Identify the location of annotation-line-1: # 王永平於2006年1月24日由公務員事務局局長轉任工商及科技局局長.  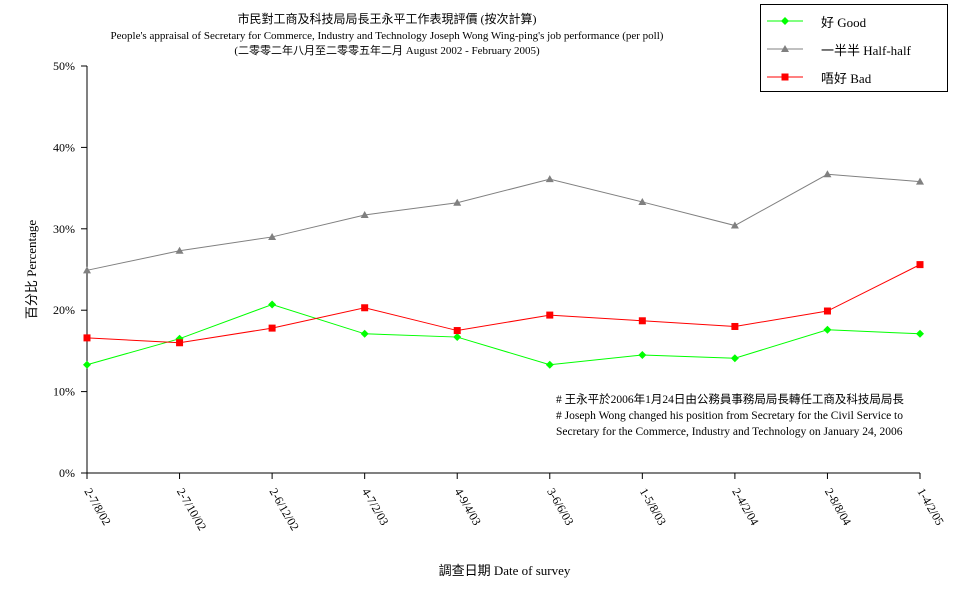
(730, 400).